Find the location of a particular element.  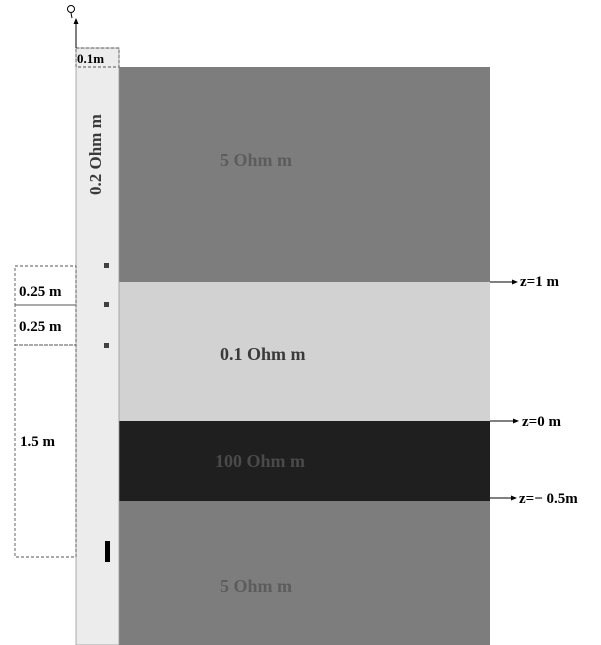

cable-hook-line is located at coordinates (71, 15).